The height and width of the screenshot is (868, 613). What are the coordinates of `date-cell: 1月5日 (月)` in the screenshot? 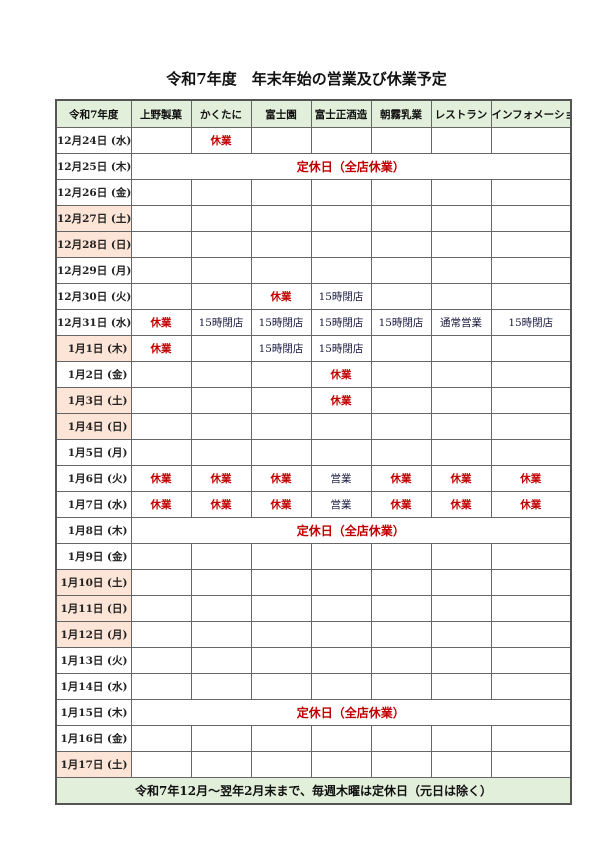 It's located at (93, 452).